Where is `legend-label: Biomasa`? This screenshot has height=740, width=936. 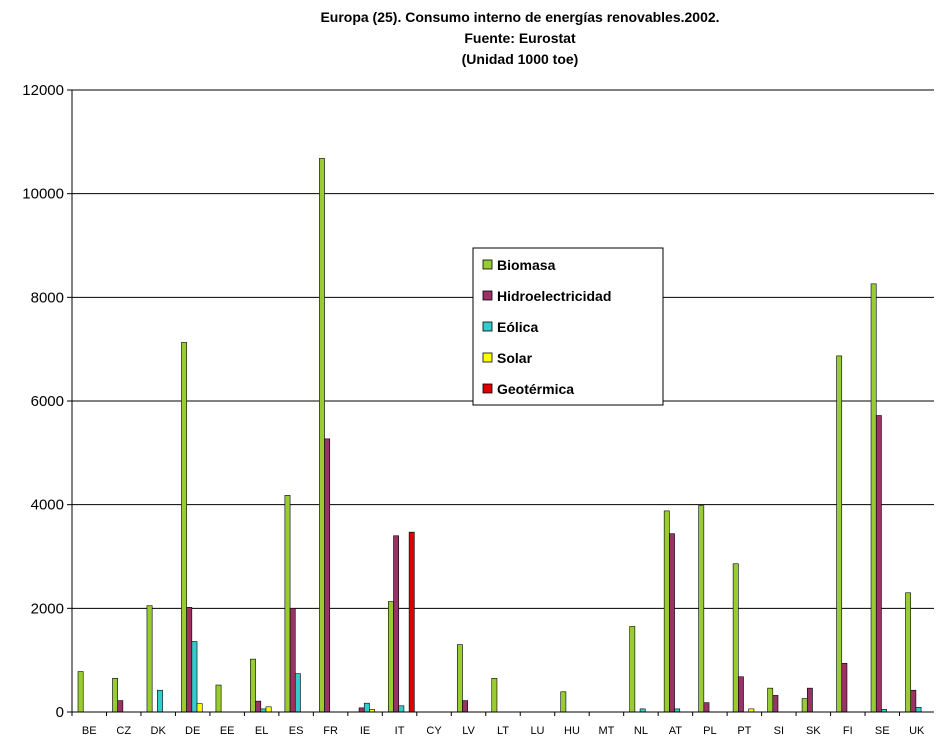
legend-label: Biomasa is located at coordinates (526, 265).